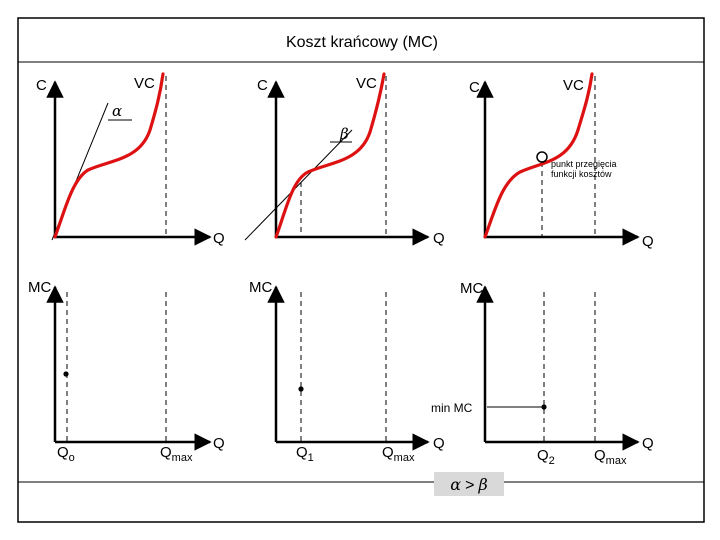 The width and height of the screenshot is (720, 540). Describe the element at coordinates (584, 164) in the screenshot. I see `annotation-line-1: punkt przegięcia` at that location.